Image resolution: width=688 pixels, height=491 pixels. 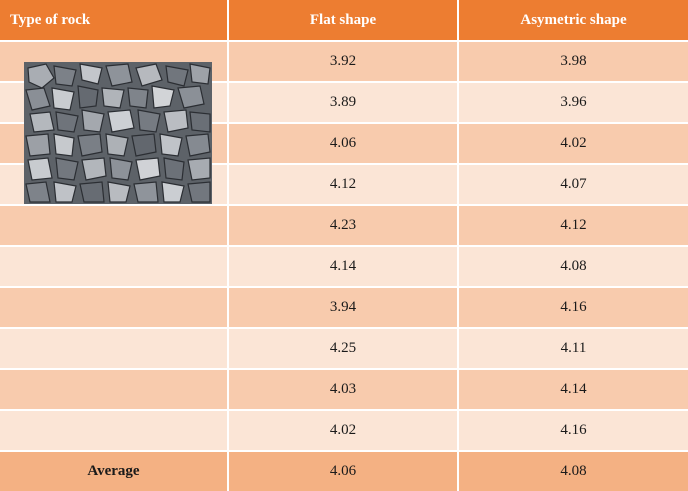 I want to click on flat-value: 4.25, so click(x=344, y=348).